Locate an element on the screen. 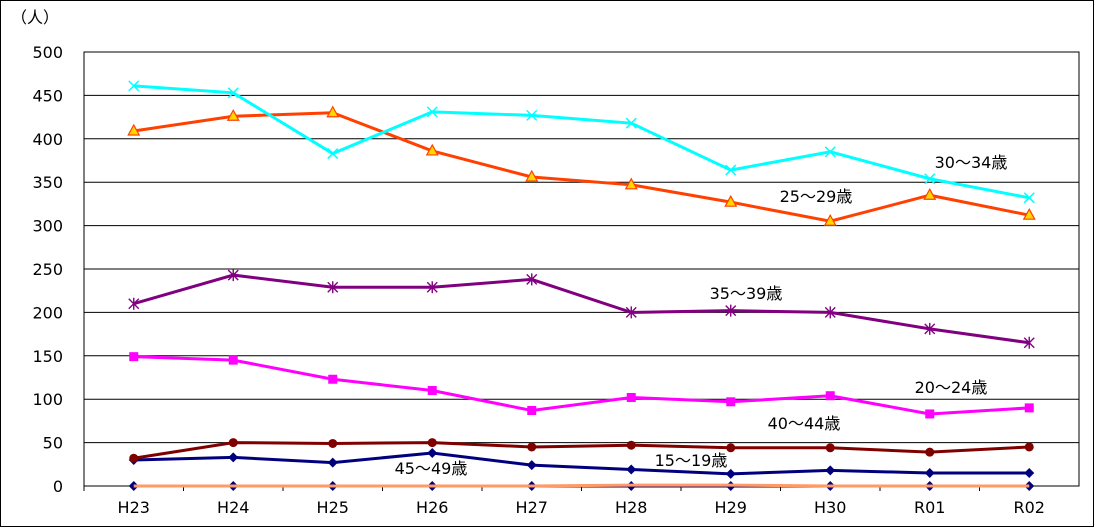 Image resolution: width=1094 pixels, height=530 pixels. x-tick-label: H26 is located at coordinates (432, 507).